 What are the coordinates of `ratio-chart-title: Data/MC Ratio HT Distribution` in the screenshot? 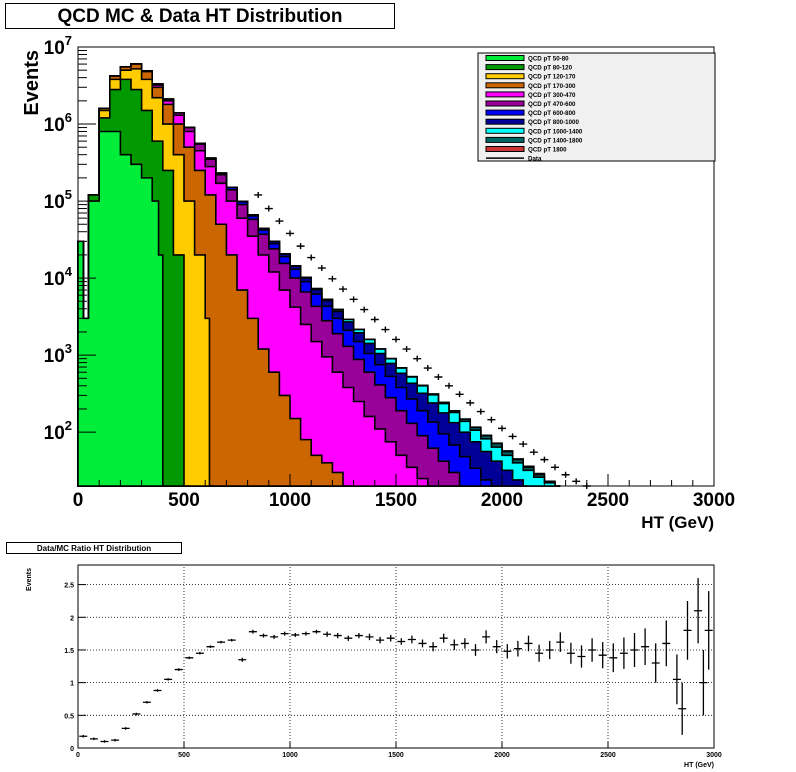 It's located at (94, 548).